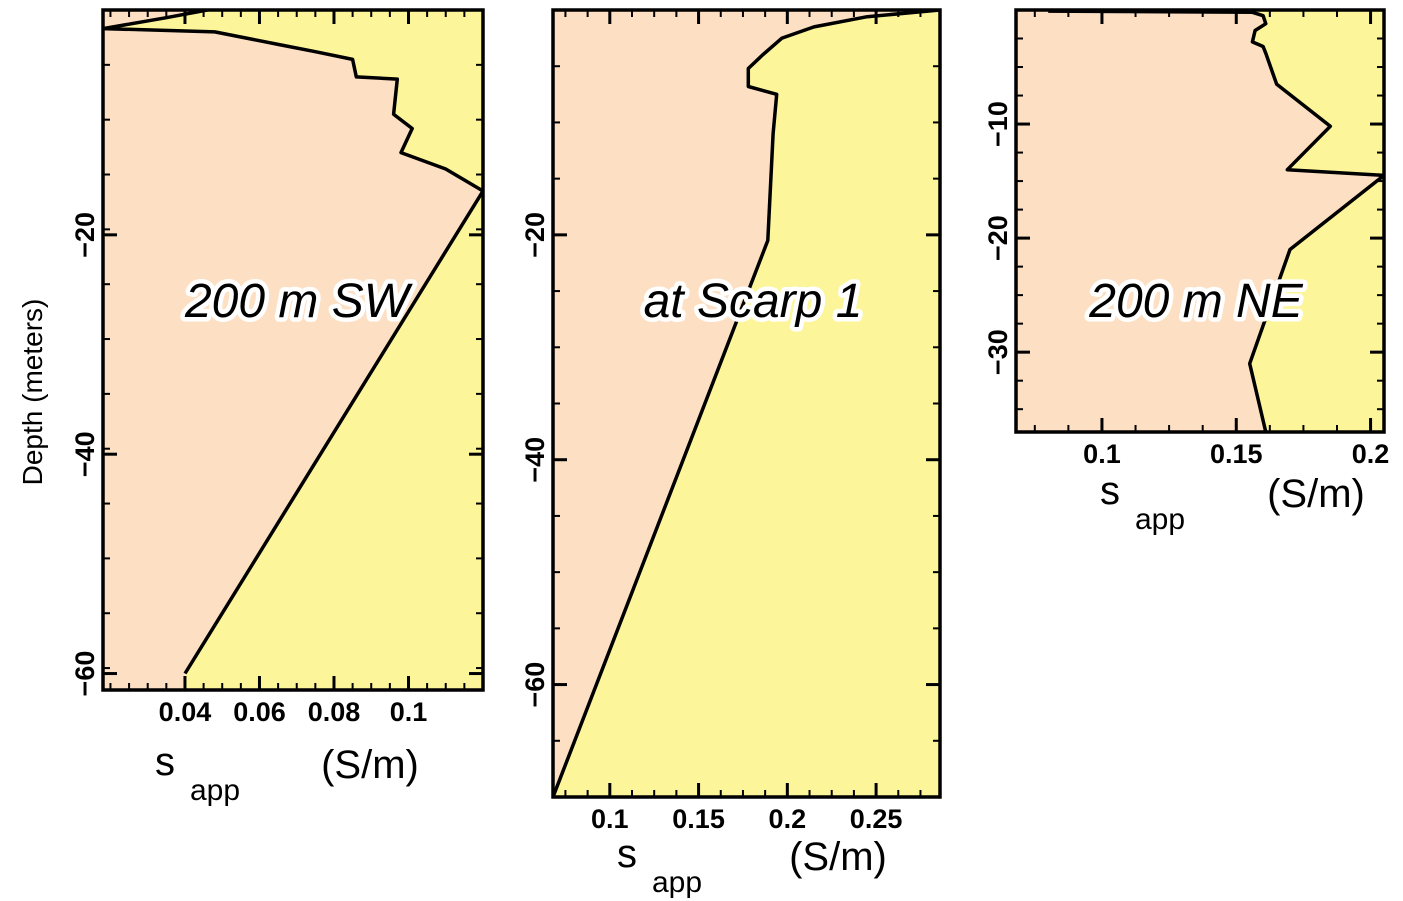 The height and width of the screenshot is (901, 1403). Describe the element at coordinates (299, 301) in the screenshot. I see `panel-title: 200 m SW` at that location.